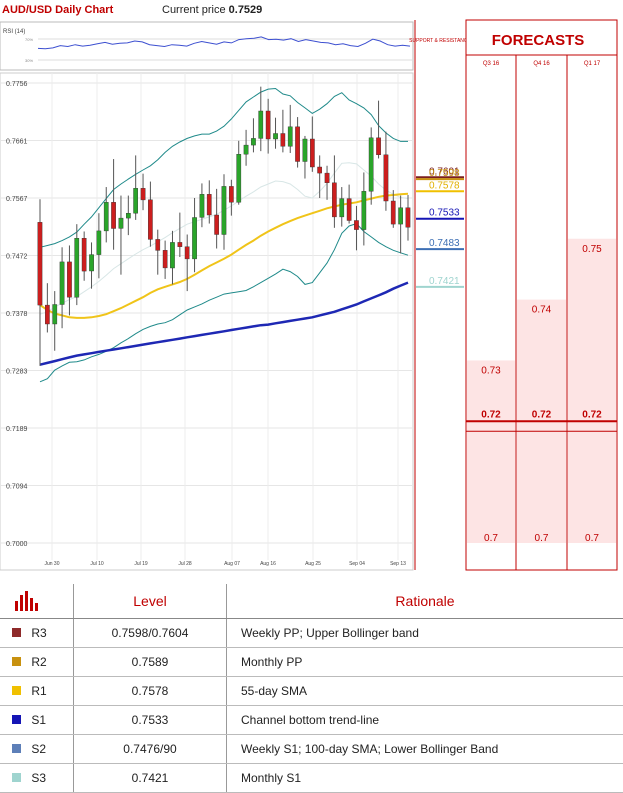 This screenshot has width=623, height=793. I want to click on x-tick-label: Aug 07, so click(232, 564).